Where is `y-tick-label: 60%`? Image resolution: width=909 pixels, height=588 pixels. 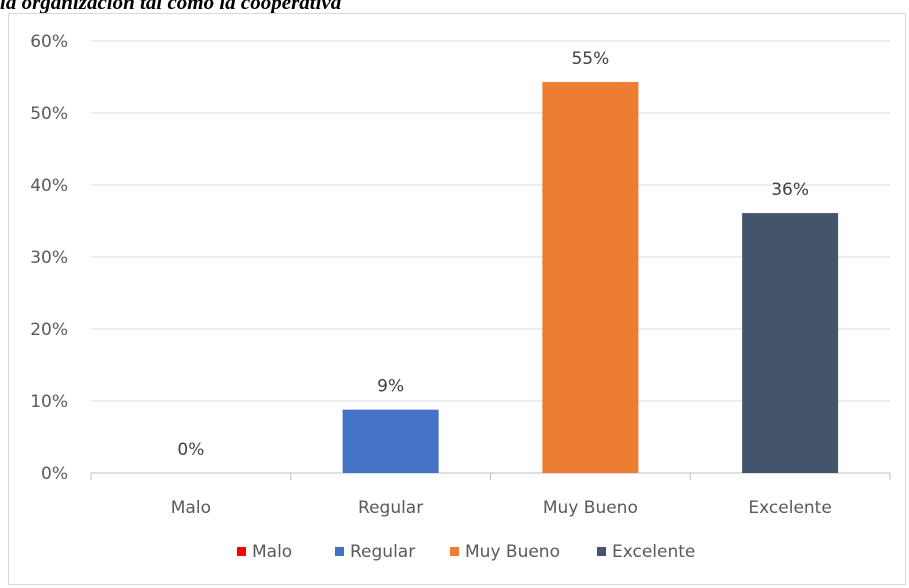 y-tick-label: 60% is located at coordinates (49, 42).